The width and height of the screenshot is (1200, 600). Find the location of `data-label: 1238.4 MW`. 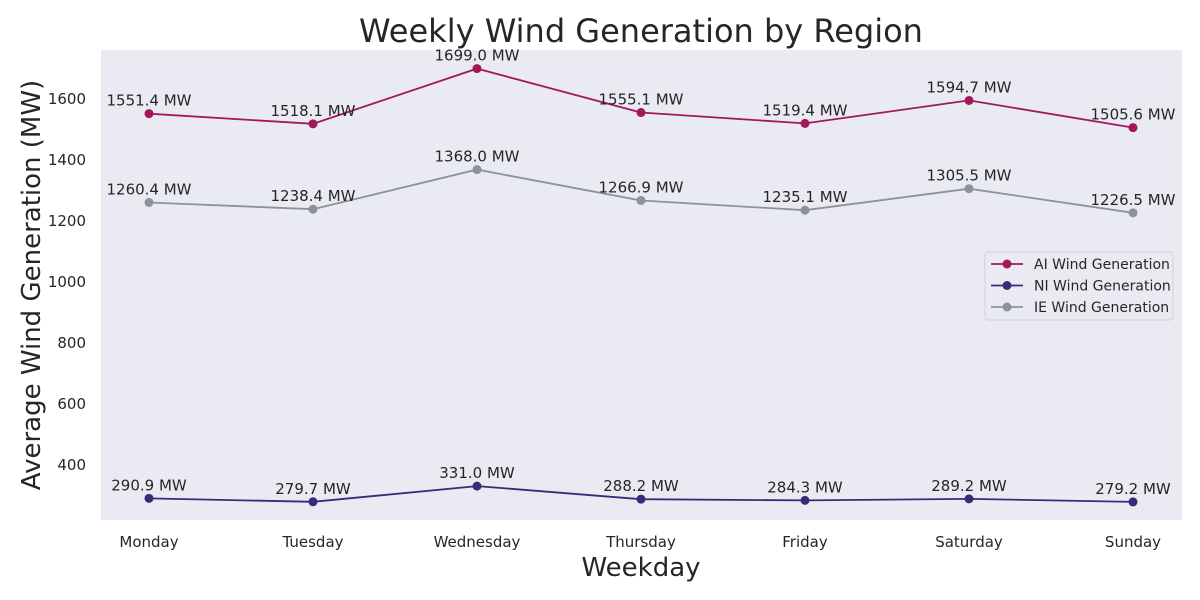

data-label: 1238.4 MW is located at coordinates (312, 196).